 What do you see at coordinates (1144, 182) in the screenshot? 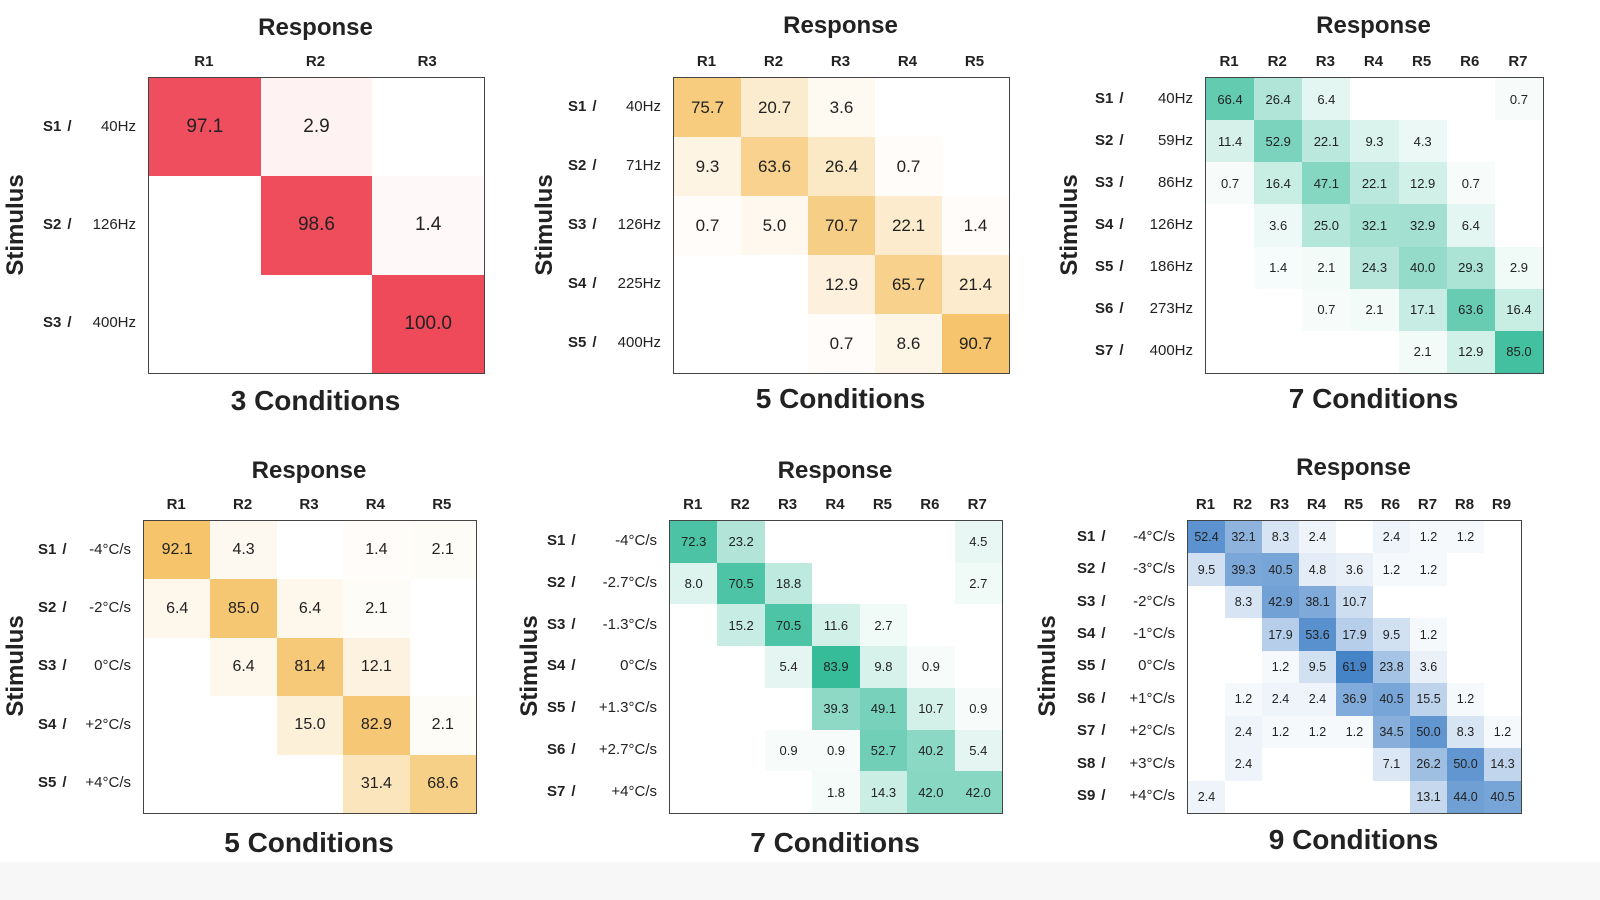
I see `row-label: S3 / 86Hz` at bounding box center [1144, 182].